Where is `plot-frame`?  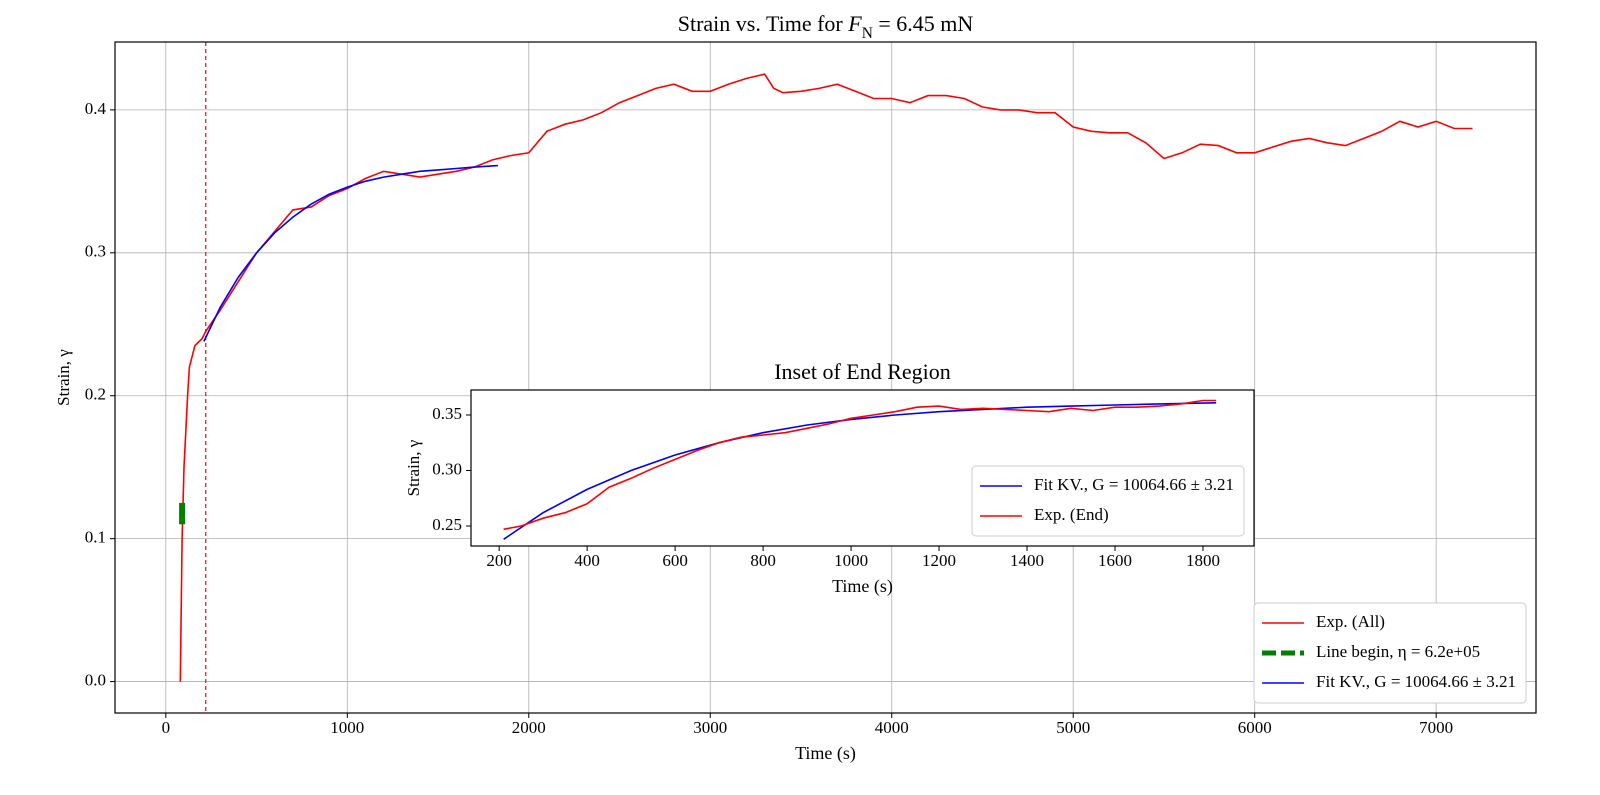 plot-frame is located at coordinates (862, 468).